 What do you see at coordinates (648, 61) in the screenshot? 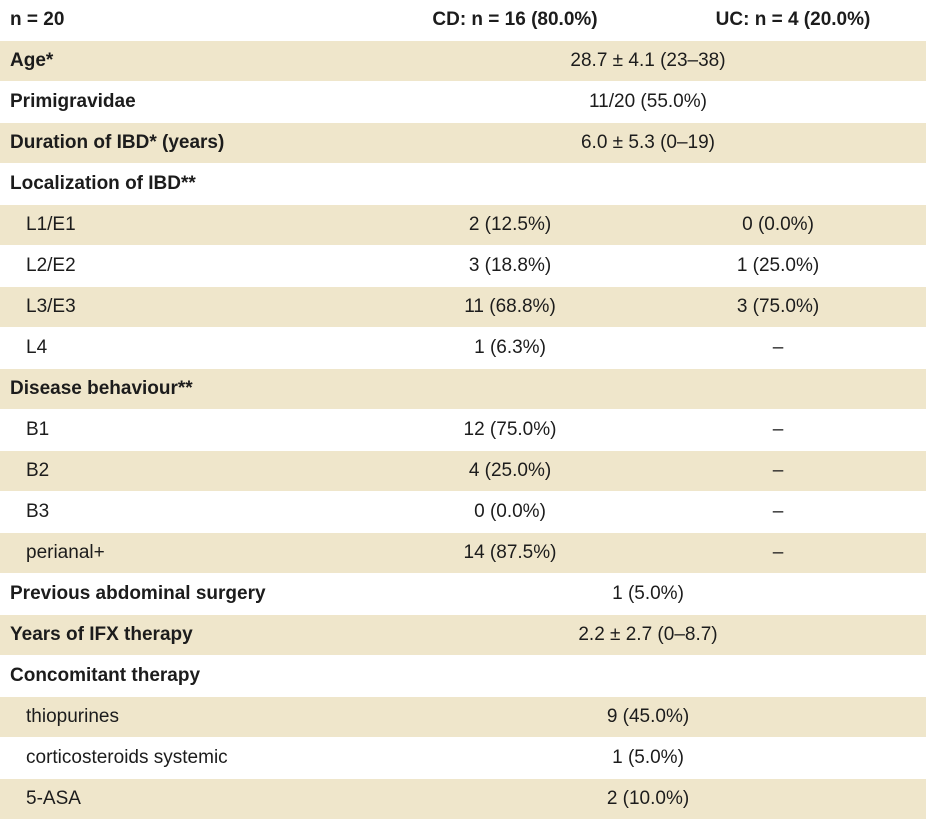
I see `row-value: 28.7 ± 4.1 (23–38)` at bounding box center [648, 61].